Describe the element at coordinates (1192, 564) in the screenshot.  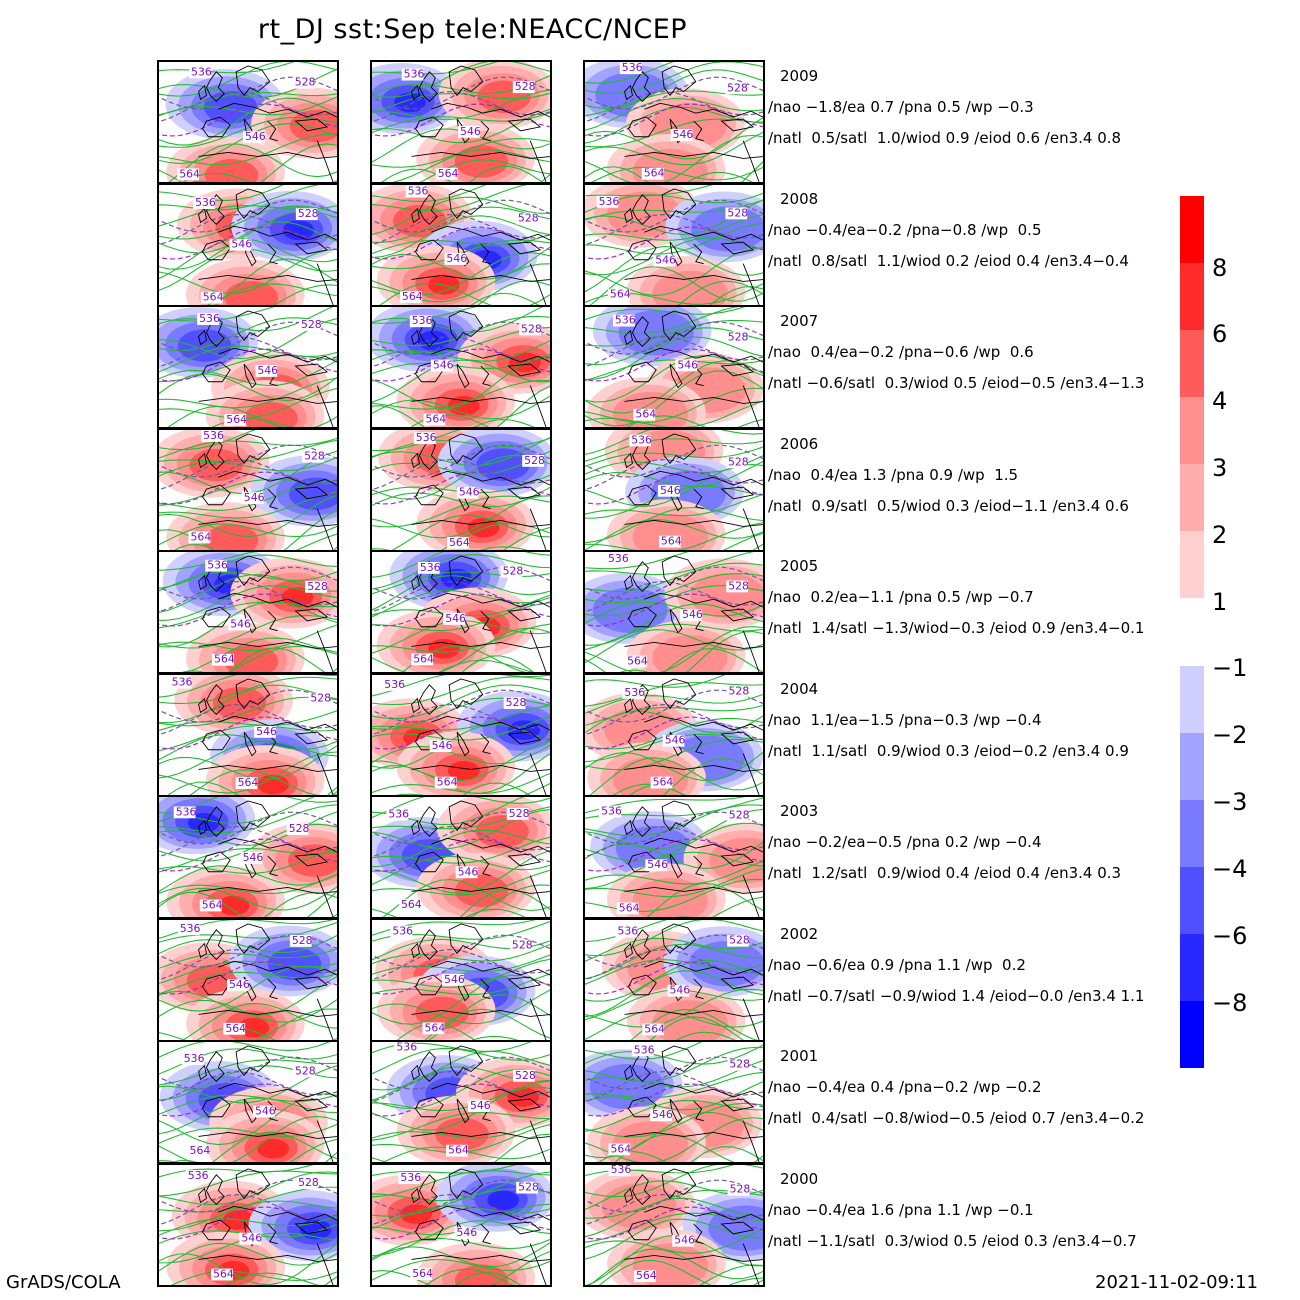
I see `colorbar-positive-segment` at that location.